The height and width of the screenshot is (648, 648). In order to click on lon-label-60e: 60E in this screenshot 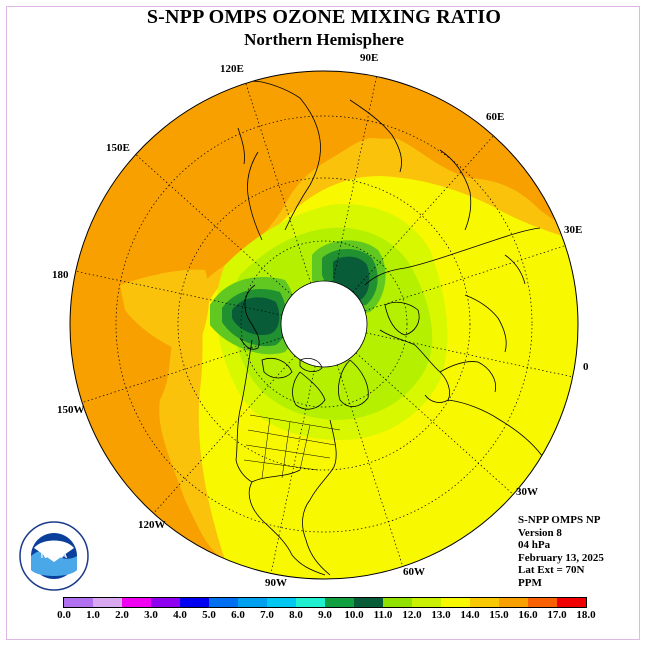, I will do `click(495, 117)`.